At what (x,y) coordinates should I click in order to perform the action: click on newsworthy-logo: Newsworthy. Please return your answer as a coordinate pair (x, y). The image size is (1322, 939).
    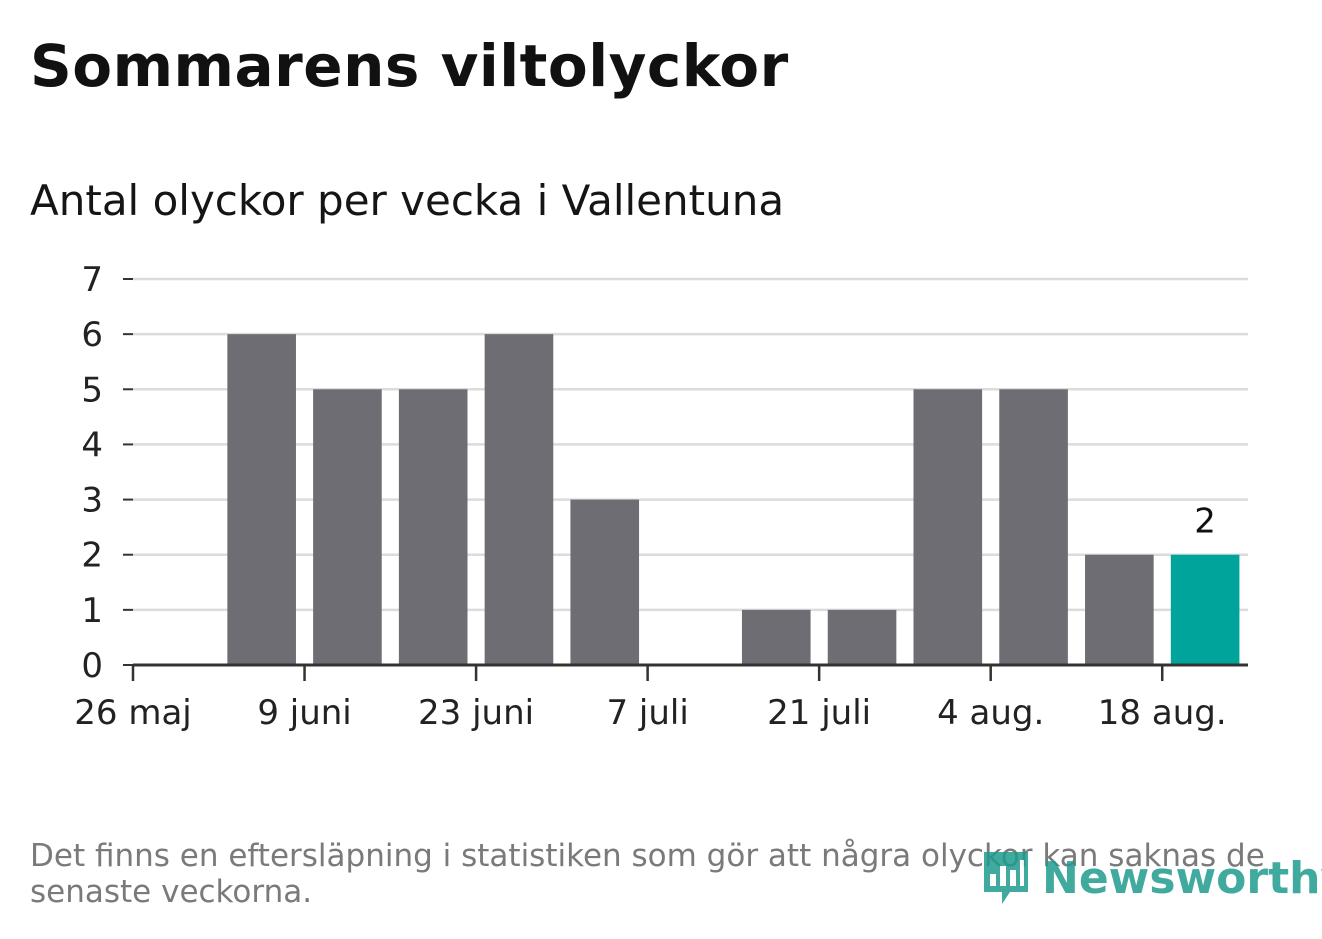
    Looking at the image, I should click on (1151, 878).